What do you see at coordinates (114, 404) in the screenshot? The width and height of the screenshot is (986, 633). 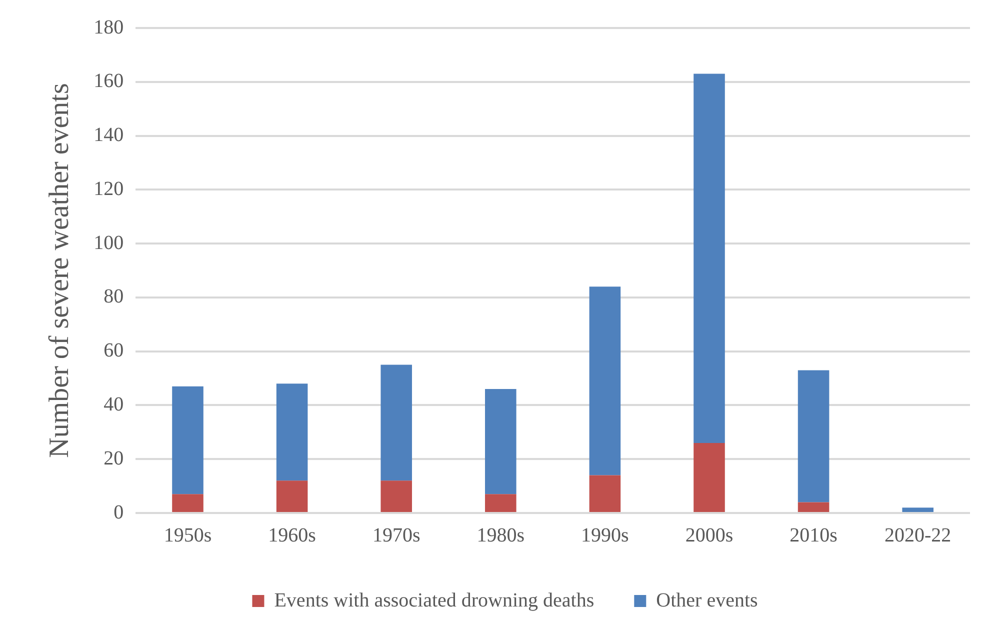 I see `y-tick-label: 40` at bounding box center [114, 404].